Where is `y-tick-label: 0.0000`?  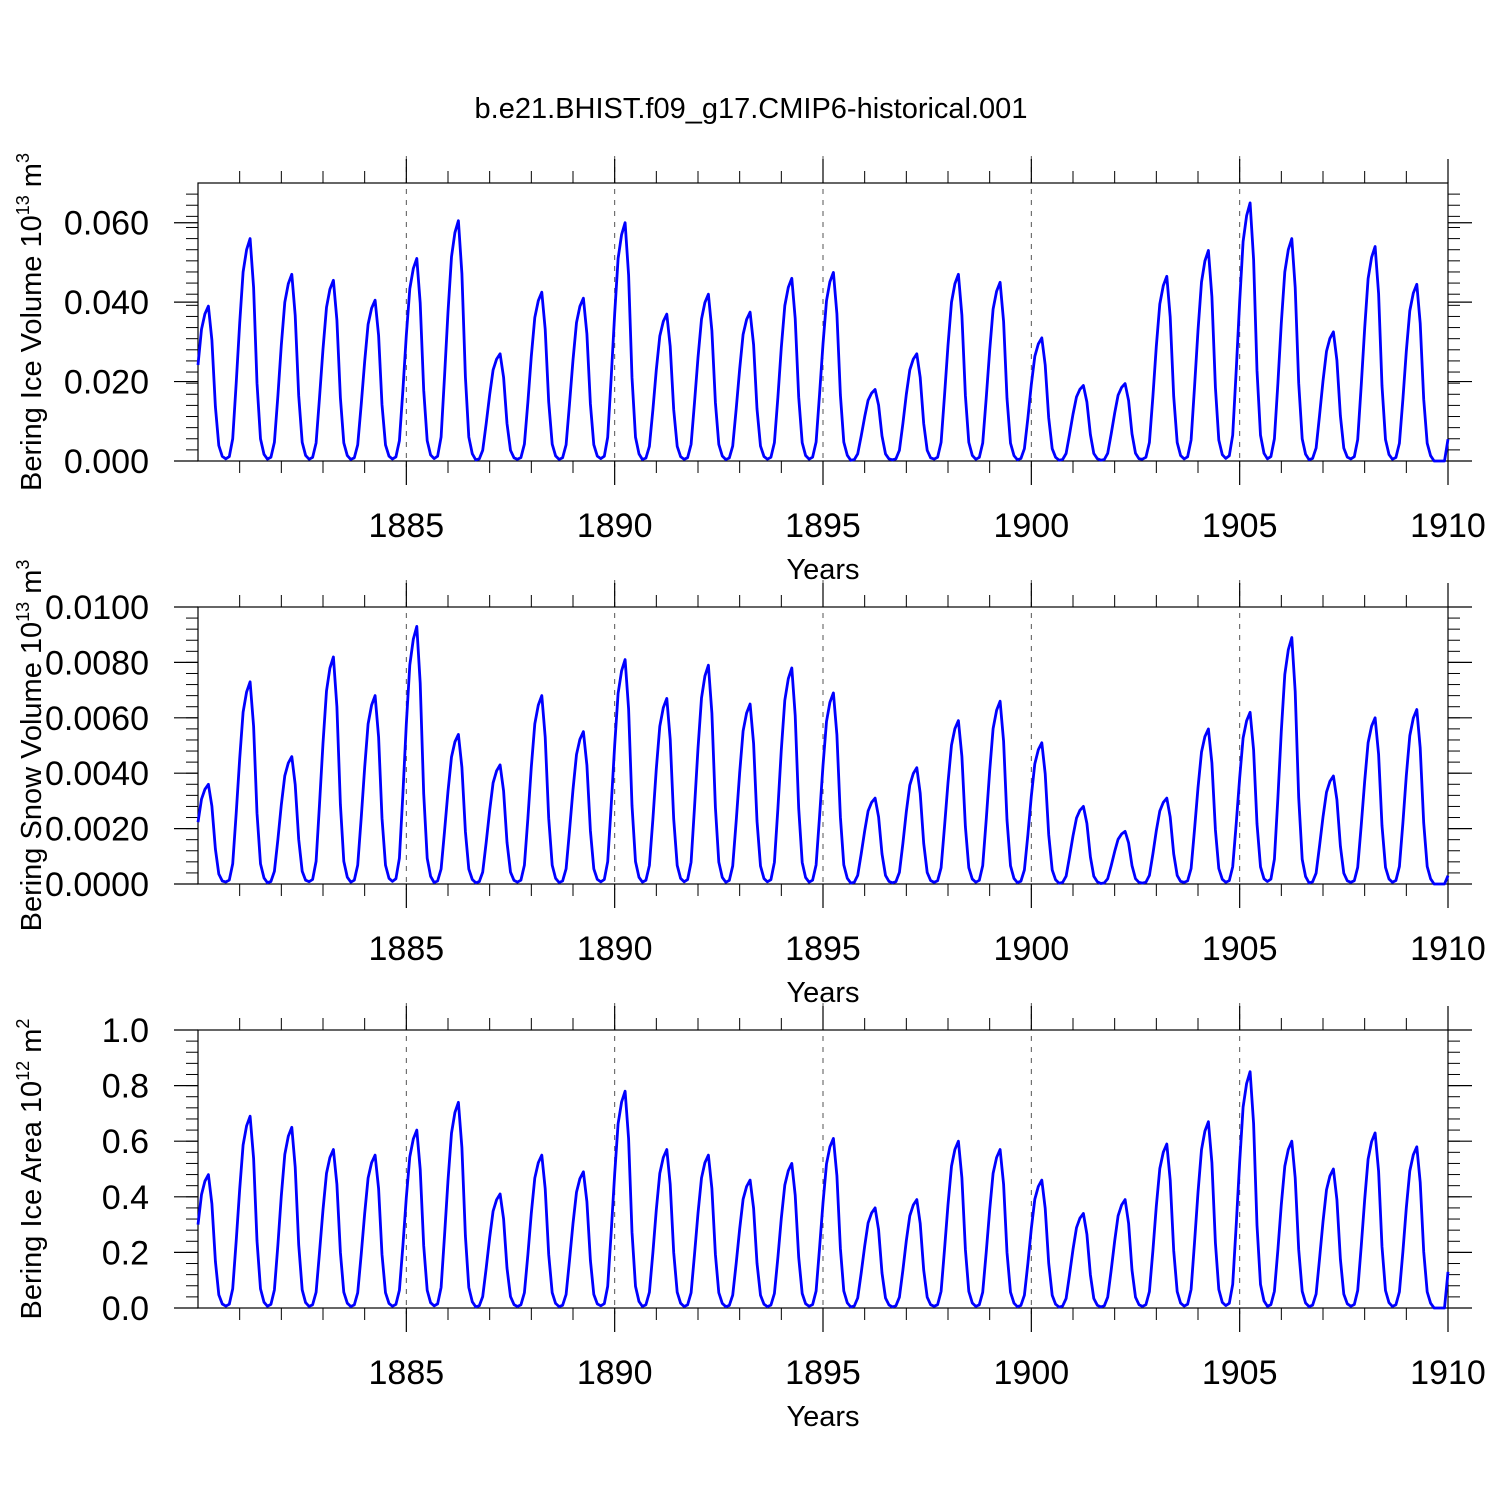
y-tick-label: 0.0000 is located at coordinates (97, 885).